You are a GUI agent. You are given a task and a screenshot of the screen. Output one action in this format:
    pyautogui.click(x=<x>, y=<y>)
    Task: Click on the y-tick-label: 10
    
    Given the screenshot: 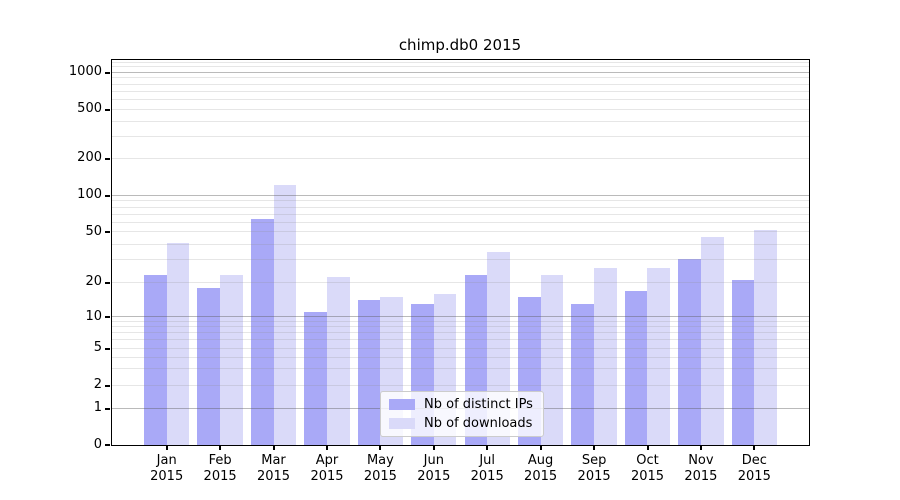 What is the action you would take?
    pyautogui.click(x=93, y=316)
    